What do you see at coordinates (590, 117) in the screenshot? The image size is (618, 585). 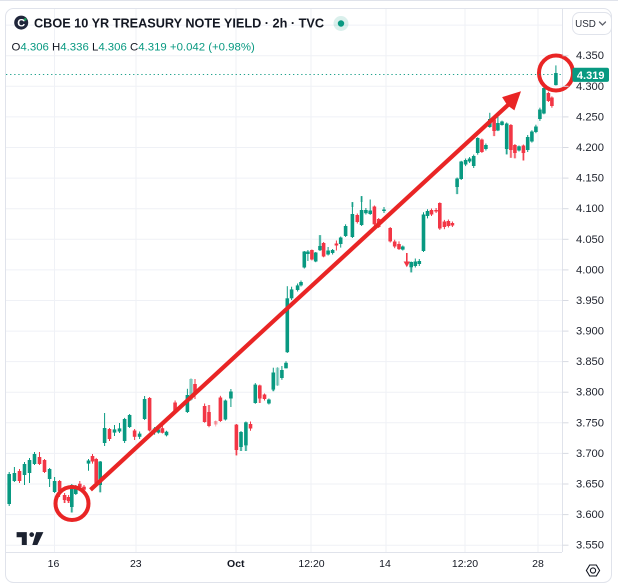 I see `svg-text: 4.250` at bounding box center [590, 117].